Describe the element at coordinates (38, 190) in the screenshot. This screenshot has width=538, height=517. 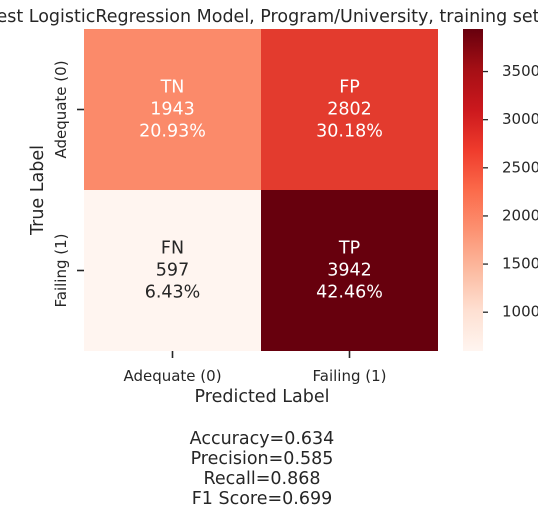
I see `y-axis-label: True Label` at that location.